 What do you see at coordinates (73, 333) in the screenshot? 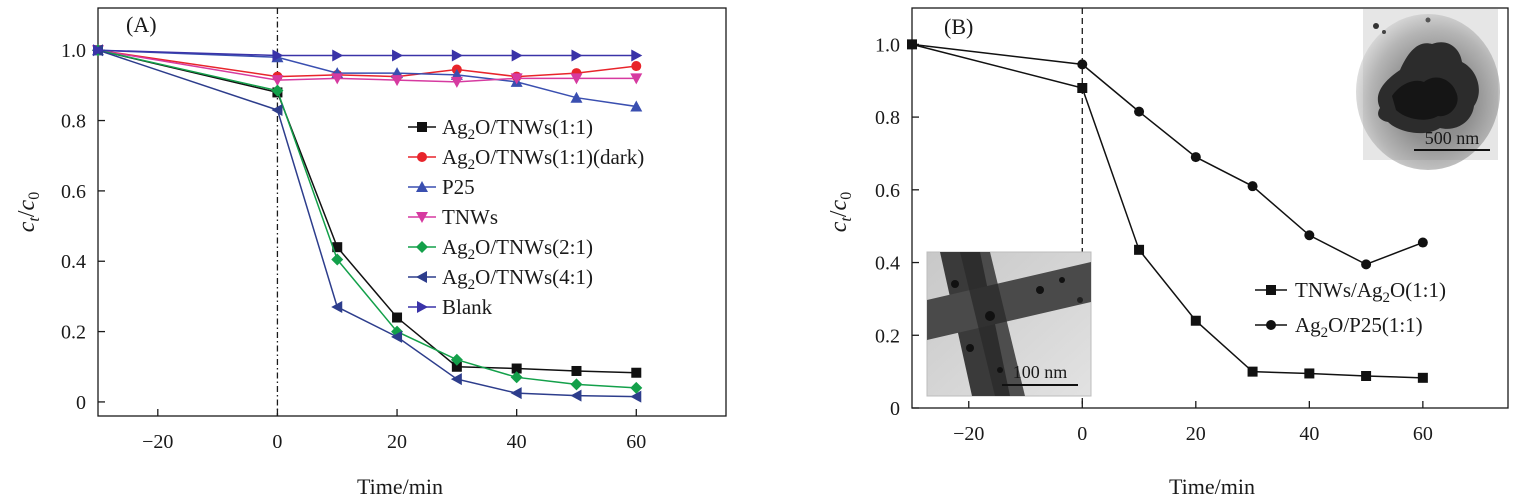
I see `panela-ytick-label: 0.2` at bounding box center [73, 333].